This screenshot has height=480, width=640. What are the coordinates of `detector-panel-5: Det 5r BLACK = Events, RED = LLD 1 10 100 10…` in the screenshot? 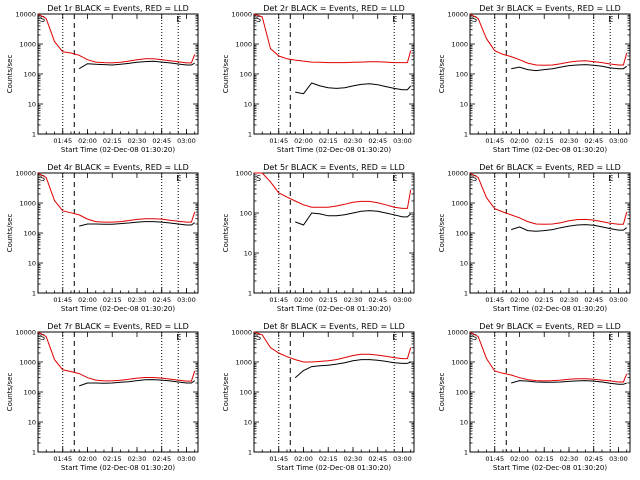 It's located at (318, 238).